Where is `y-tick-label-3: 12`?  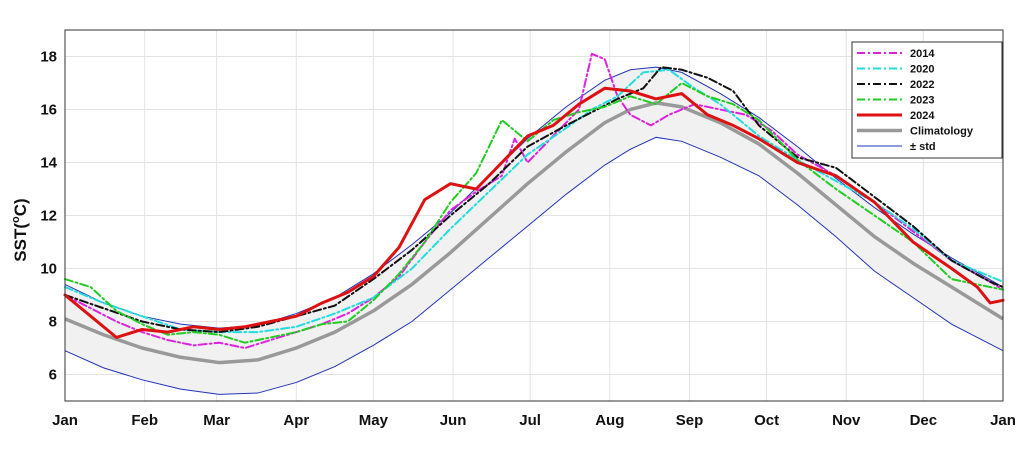 y-tick-label-3: 12 is located at coordinates (48, 216).